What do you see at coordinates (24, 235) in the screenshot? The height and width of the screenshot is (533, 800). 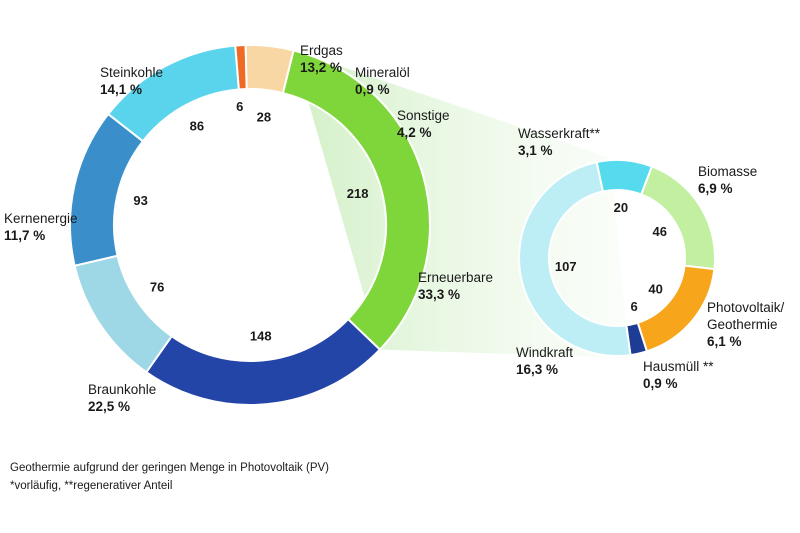 I see `label-share-kernenergie: 11,7 %` at bounding box center [24, 235].